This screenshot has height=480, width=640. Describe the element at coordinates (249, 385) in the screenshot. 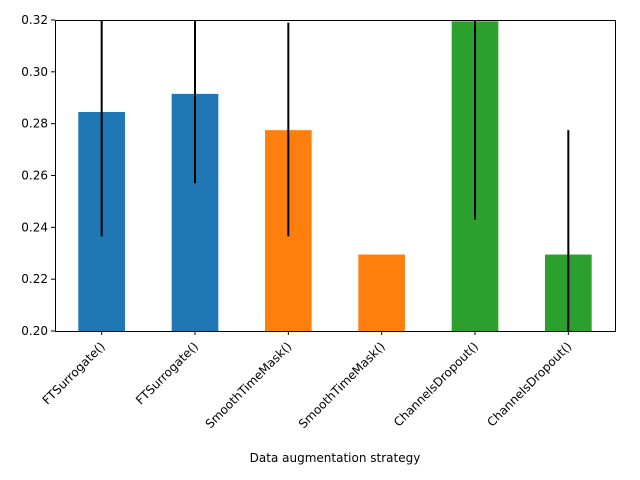

I see `x-tick-label-3: SmoothTimeMask()` at that location.